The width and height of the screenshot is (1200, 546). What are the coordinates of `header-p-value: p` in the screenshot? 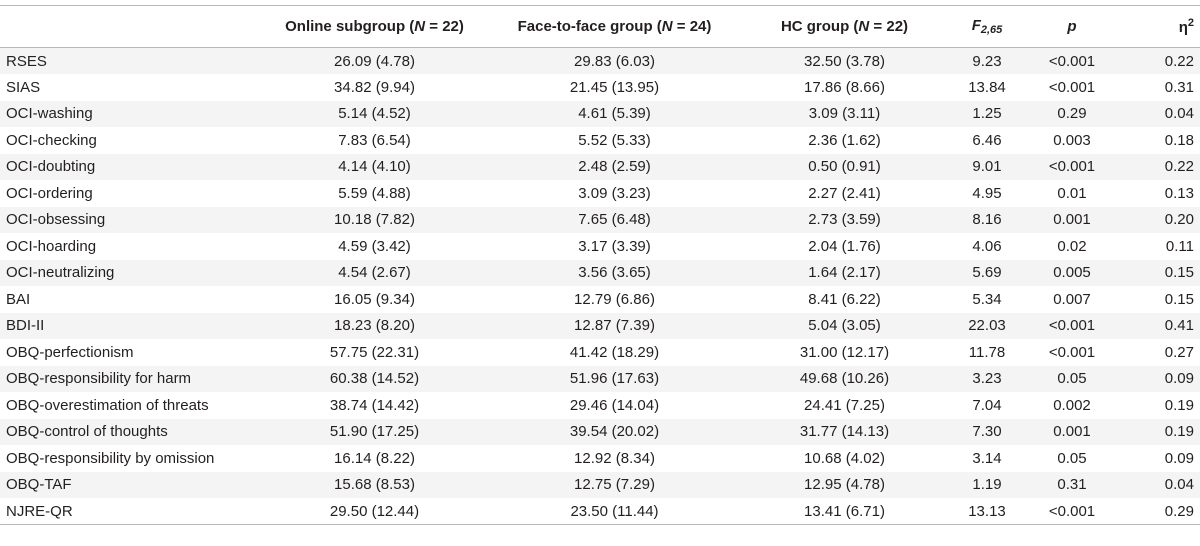 It's located at (1072, 26).